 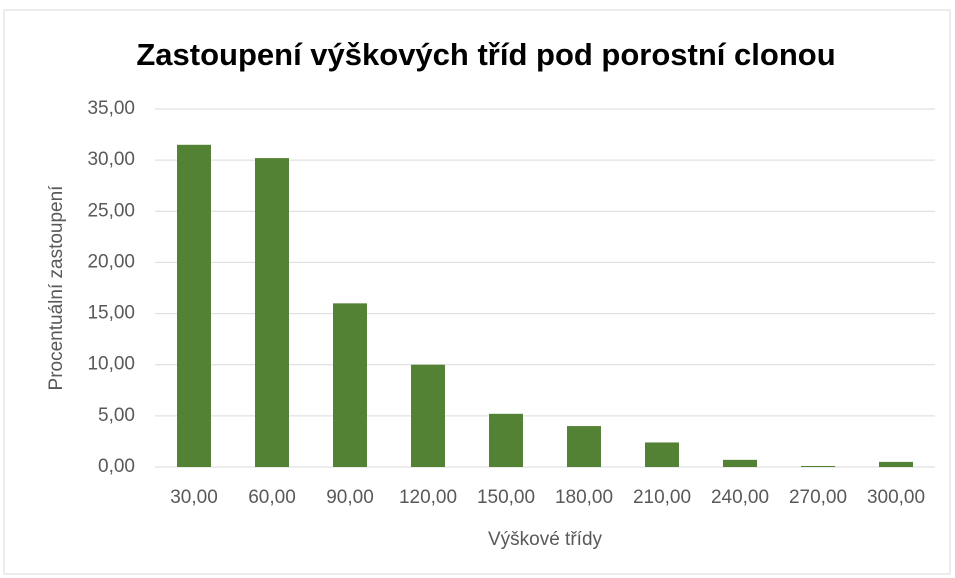 I want to click on x-tick-label: 300,00, so click(x=896, y=497).